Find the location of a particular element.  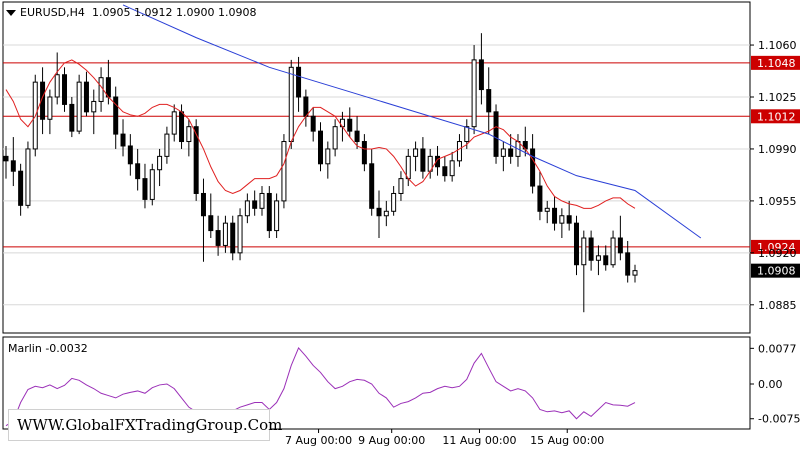

price-tick-label: 1.1060 is located at coordinates (777, 45).